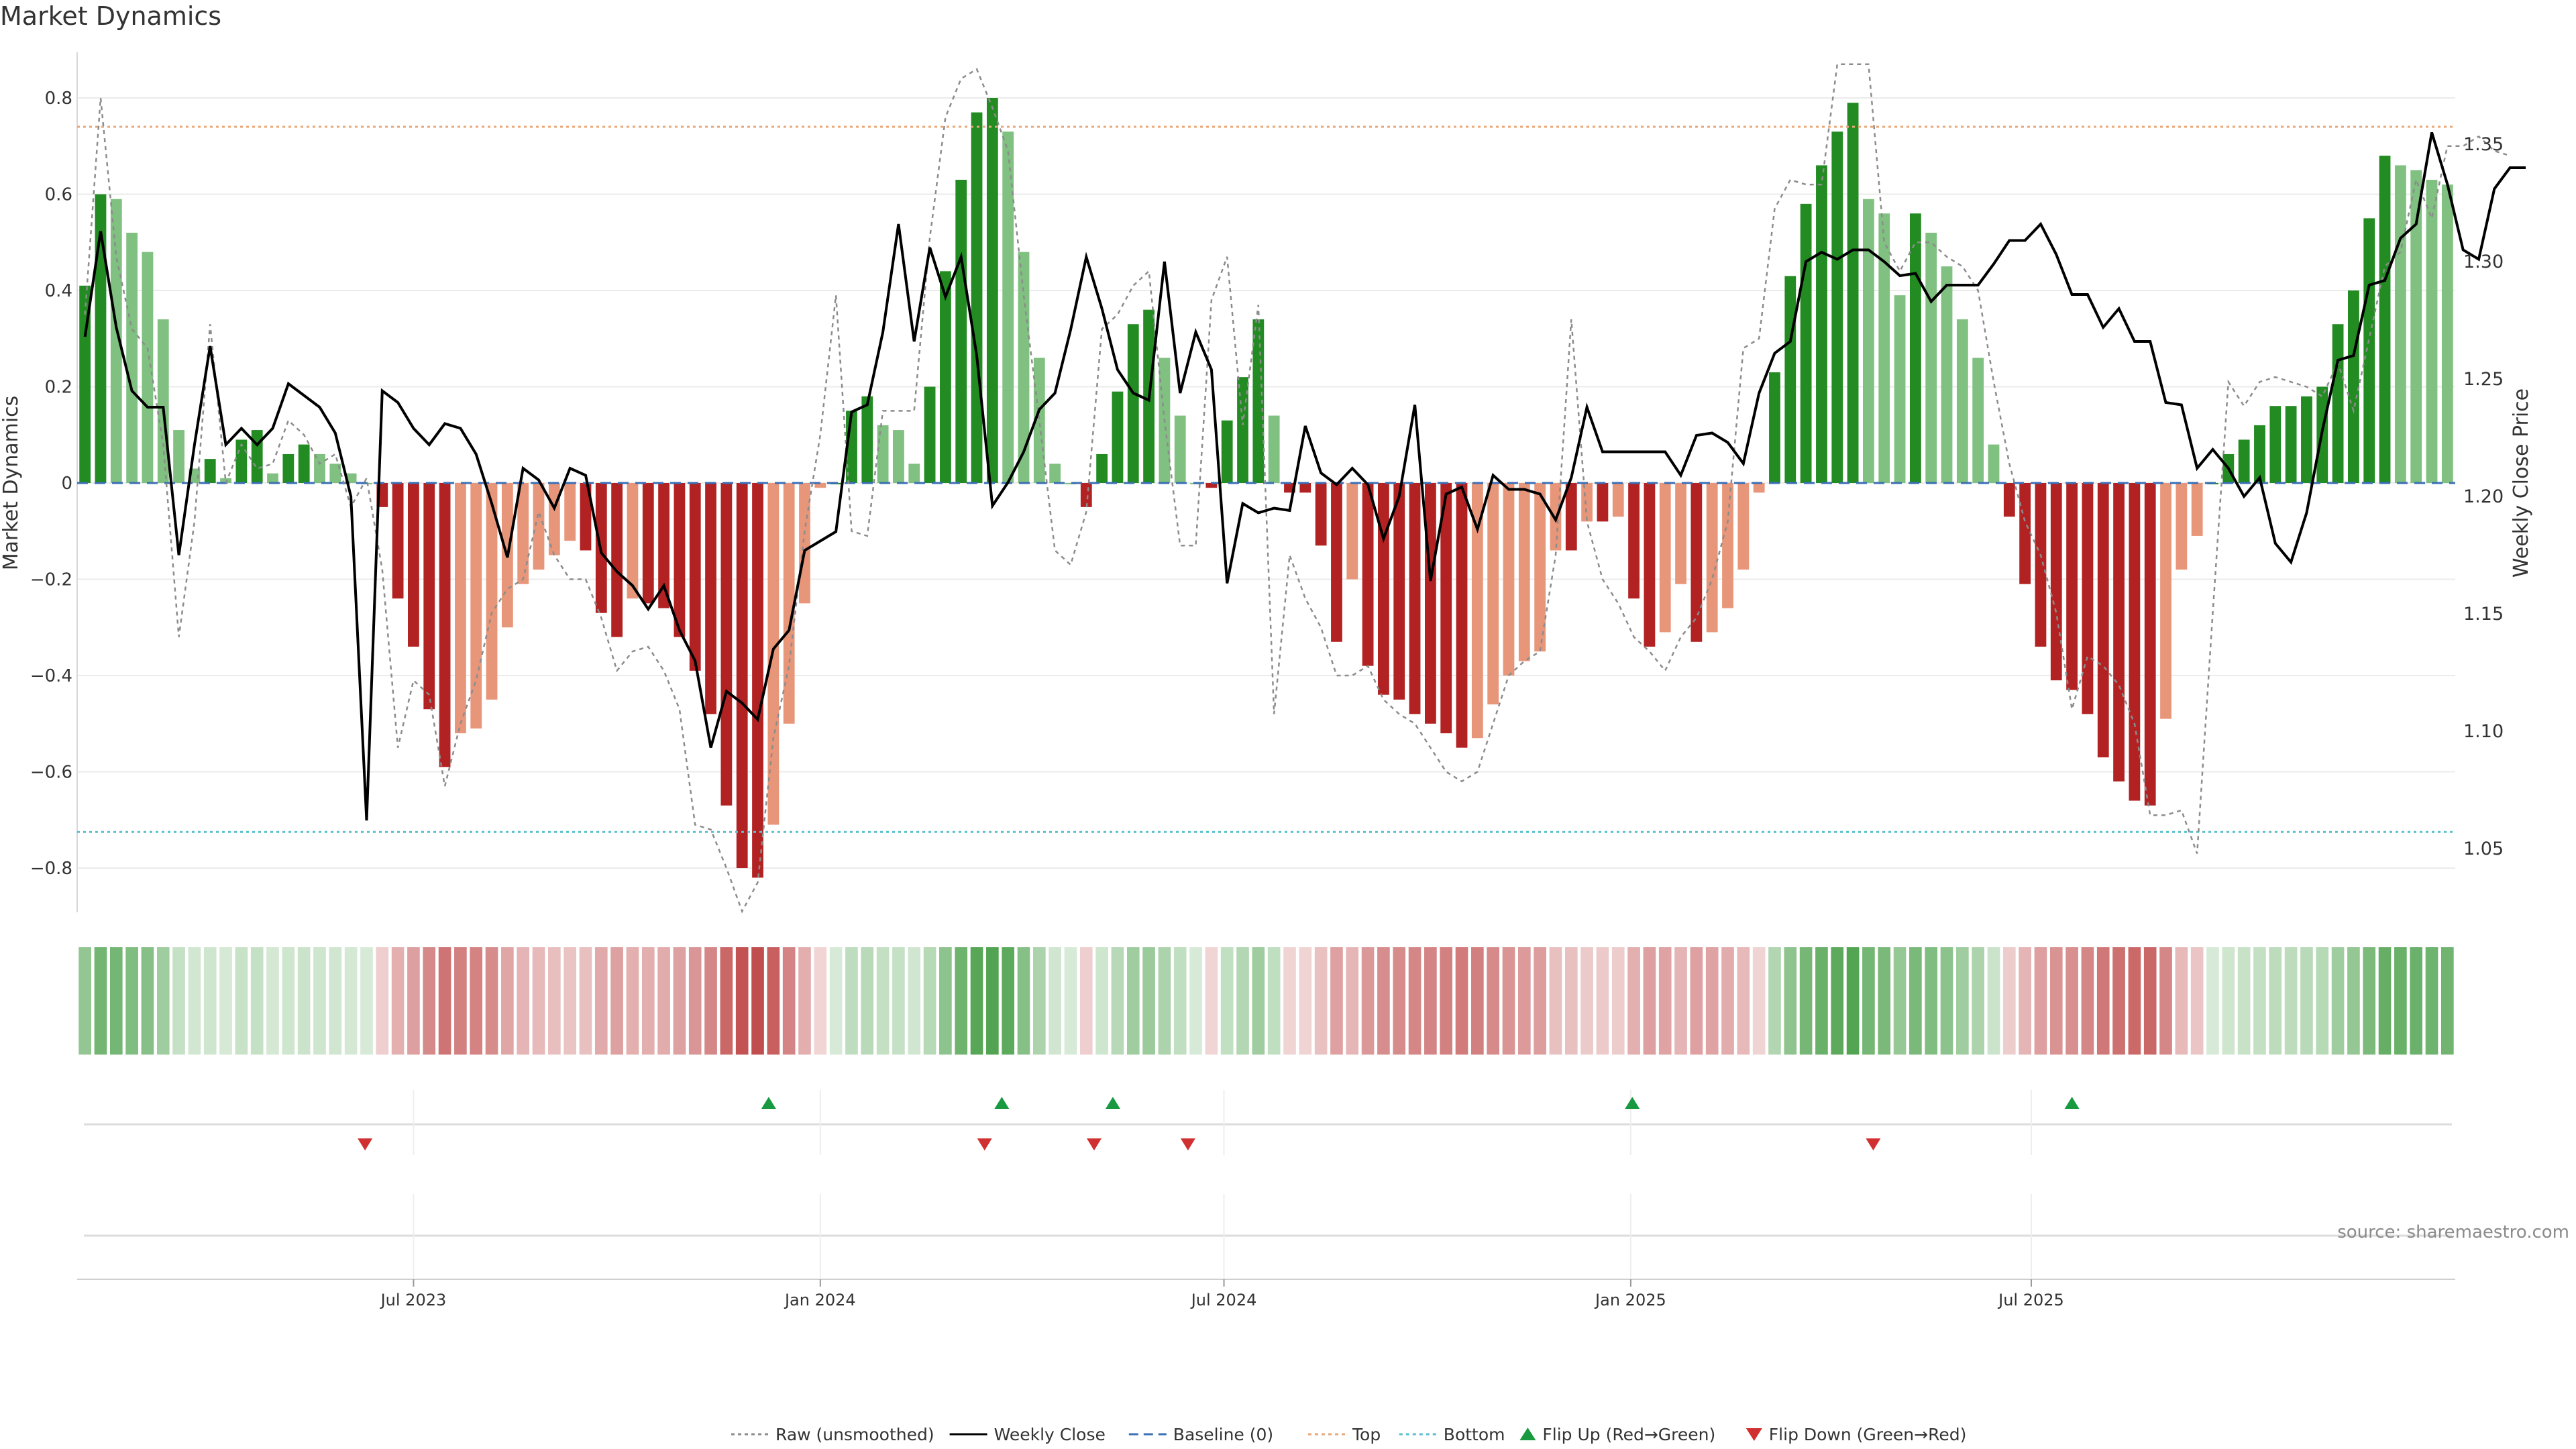 This screenshot has height=1449, width=2576. I want to click on y-tick-label: 0.8, so click(58, 99).